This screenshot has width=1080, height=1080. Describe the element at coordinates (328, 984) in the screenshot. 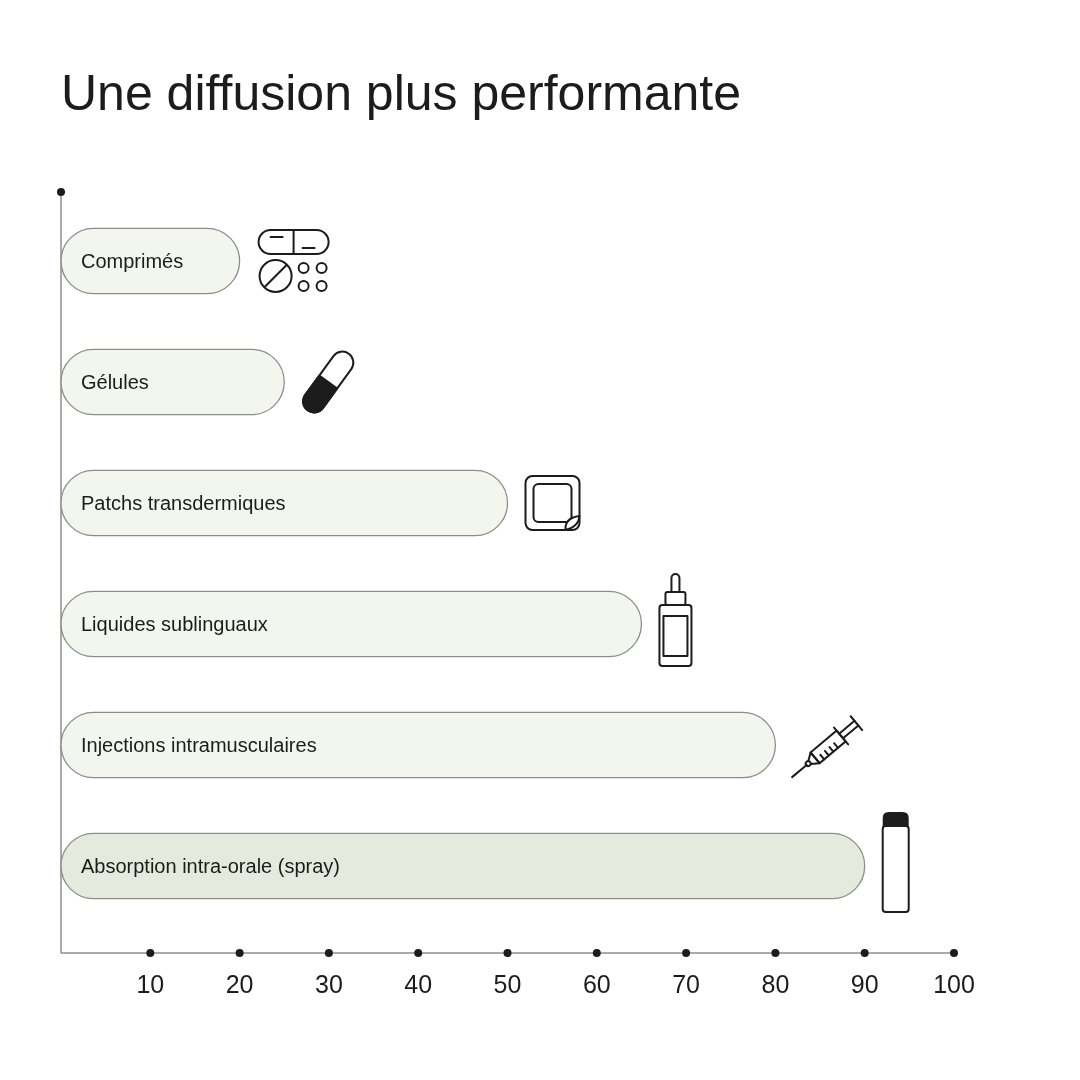

I see `x-tick-label: 30` at that location.